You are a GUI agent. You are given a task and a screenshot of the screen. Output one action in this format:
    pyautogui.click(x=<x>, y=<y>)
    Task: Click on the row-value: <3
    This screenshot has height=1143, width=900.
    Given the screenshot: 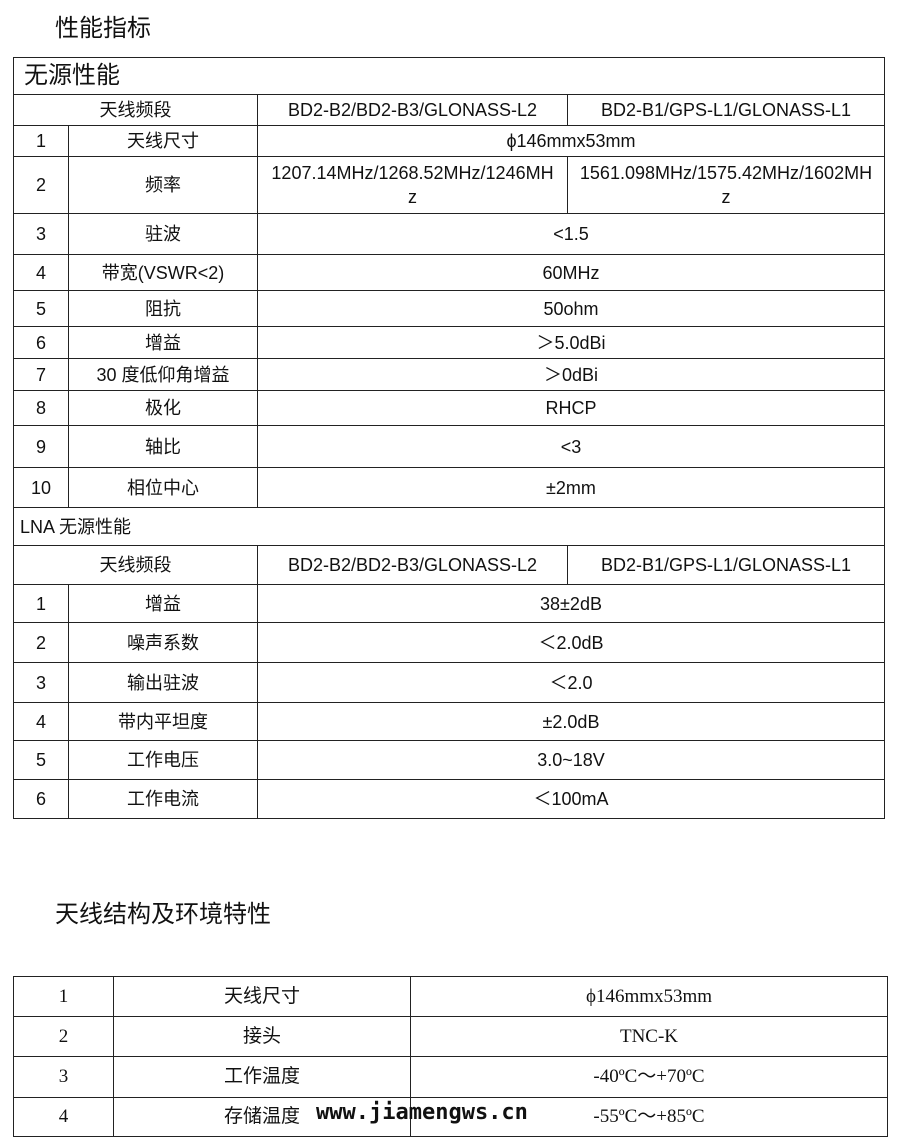 What is the action you would take?
    pyautogui.click(x=571, y=446)
    